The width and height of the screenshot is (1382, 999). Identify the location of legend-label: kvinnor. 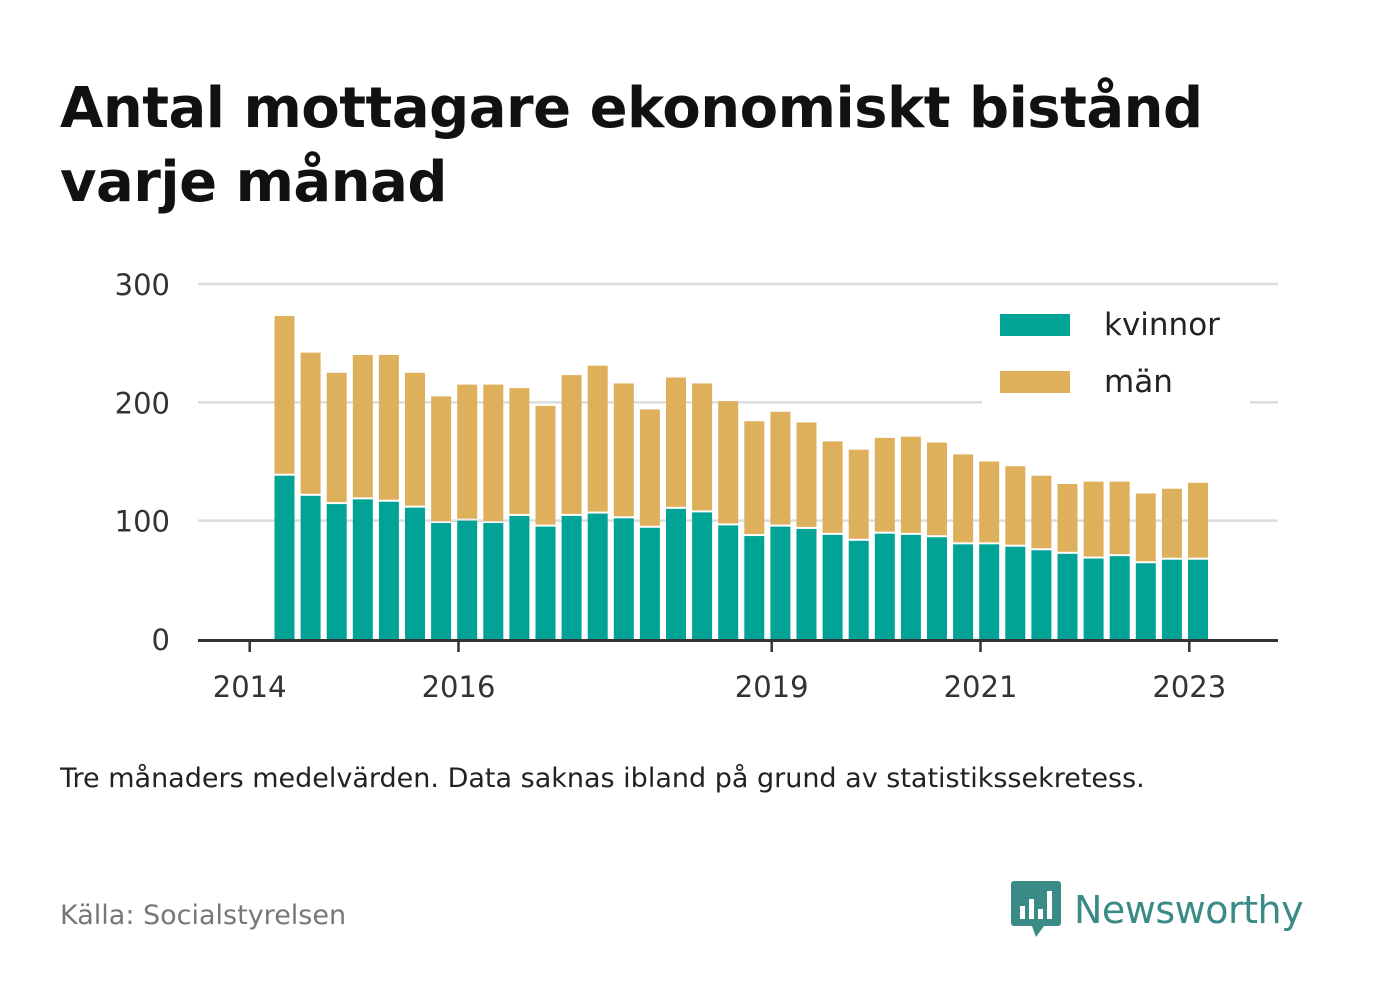
(1162, 325).